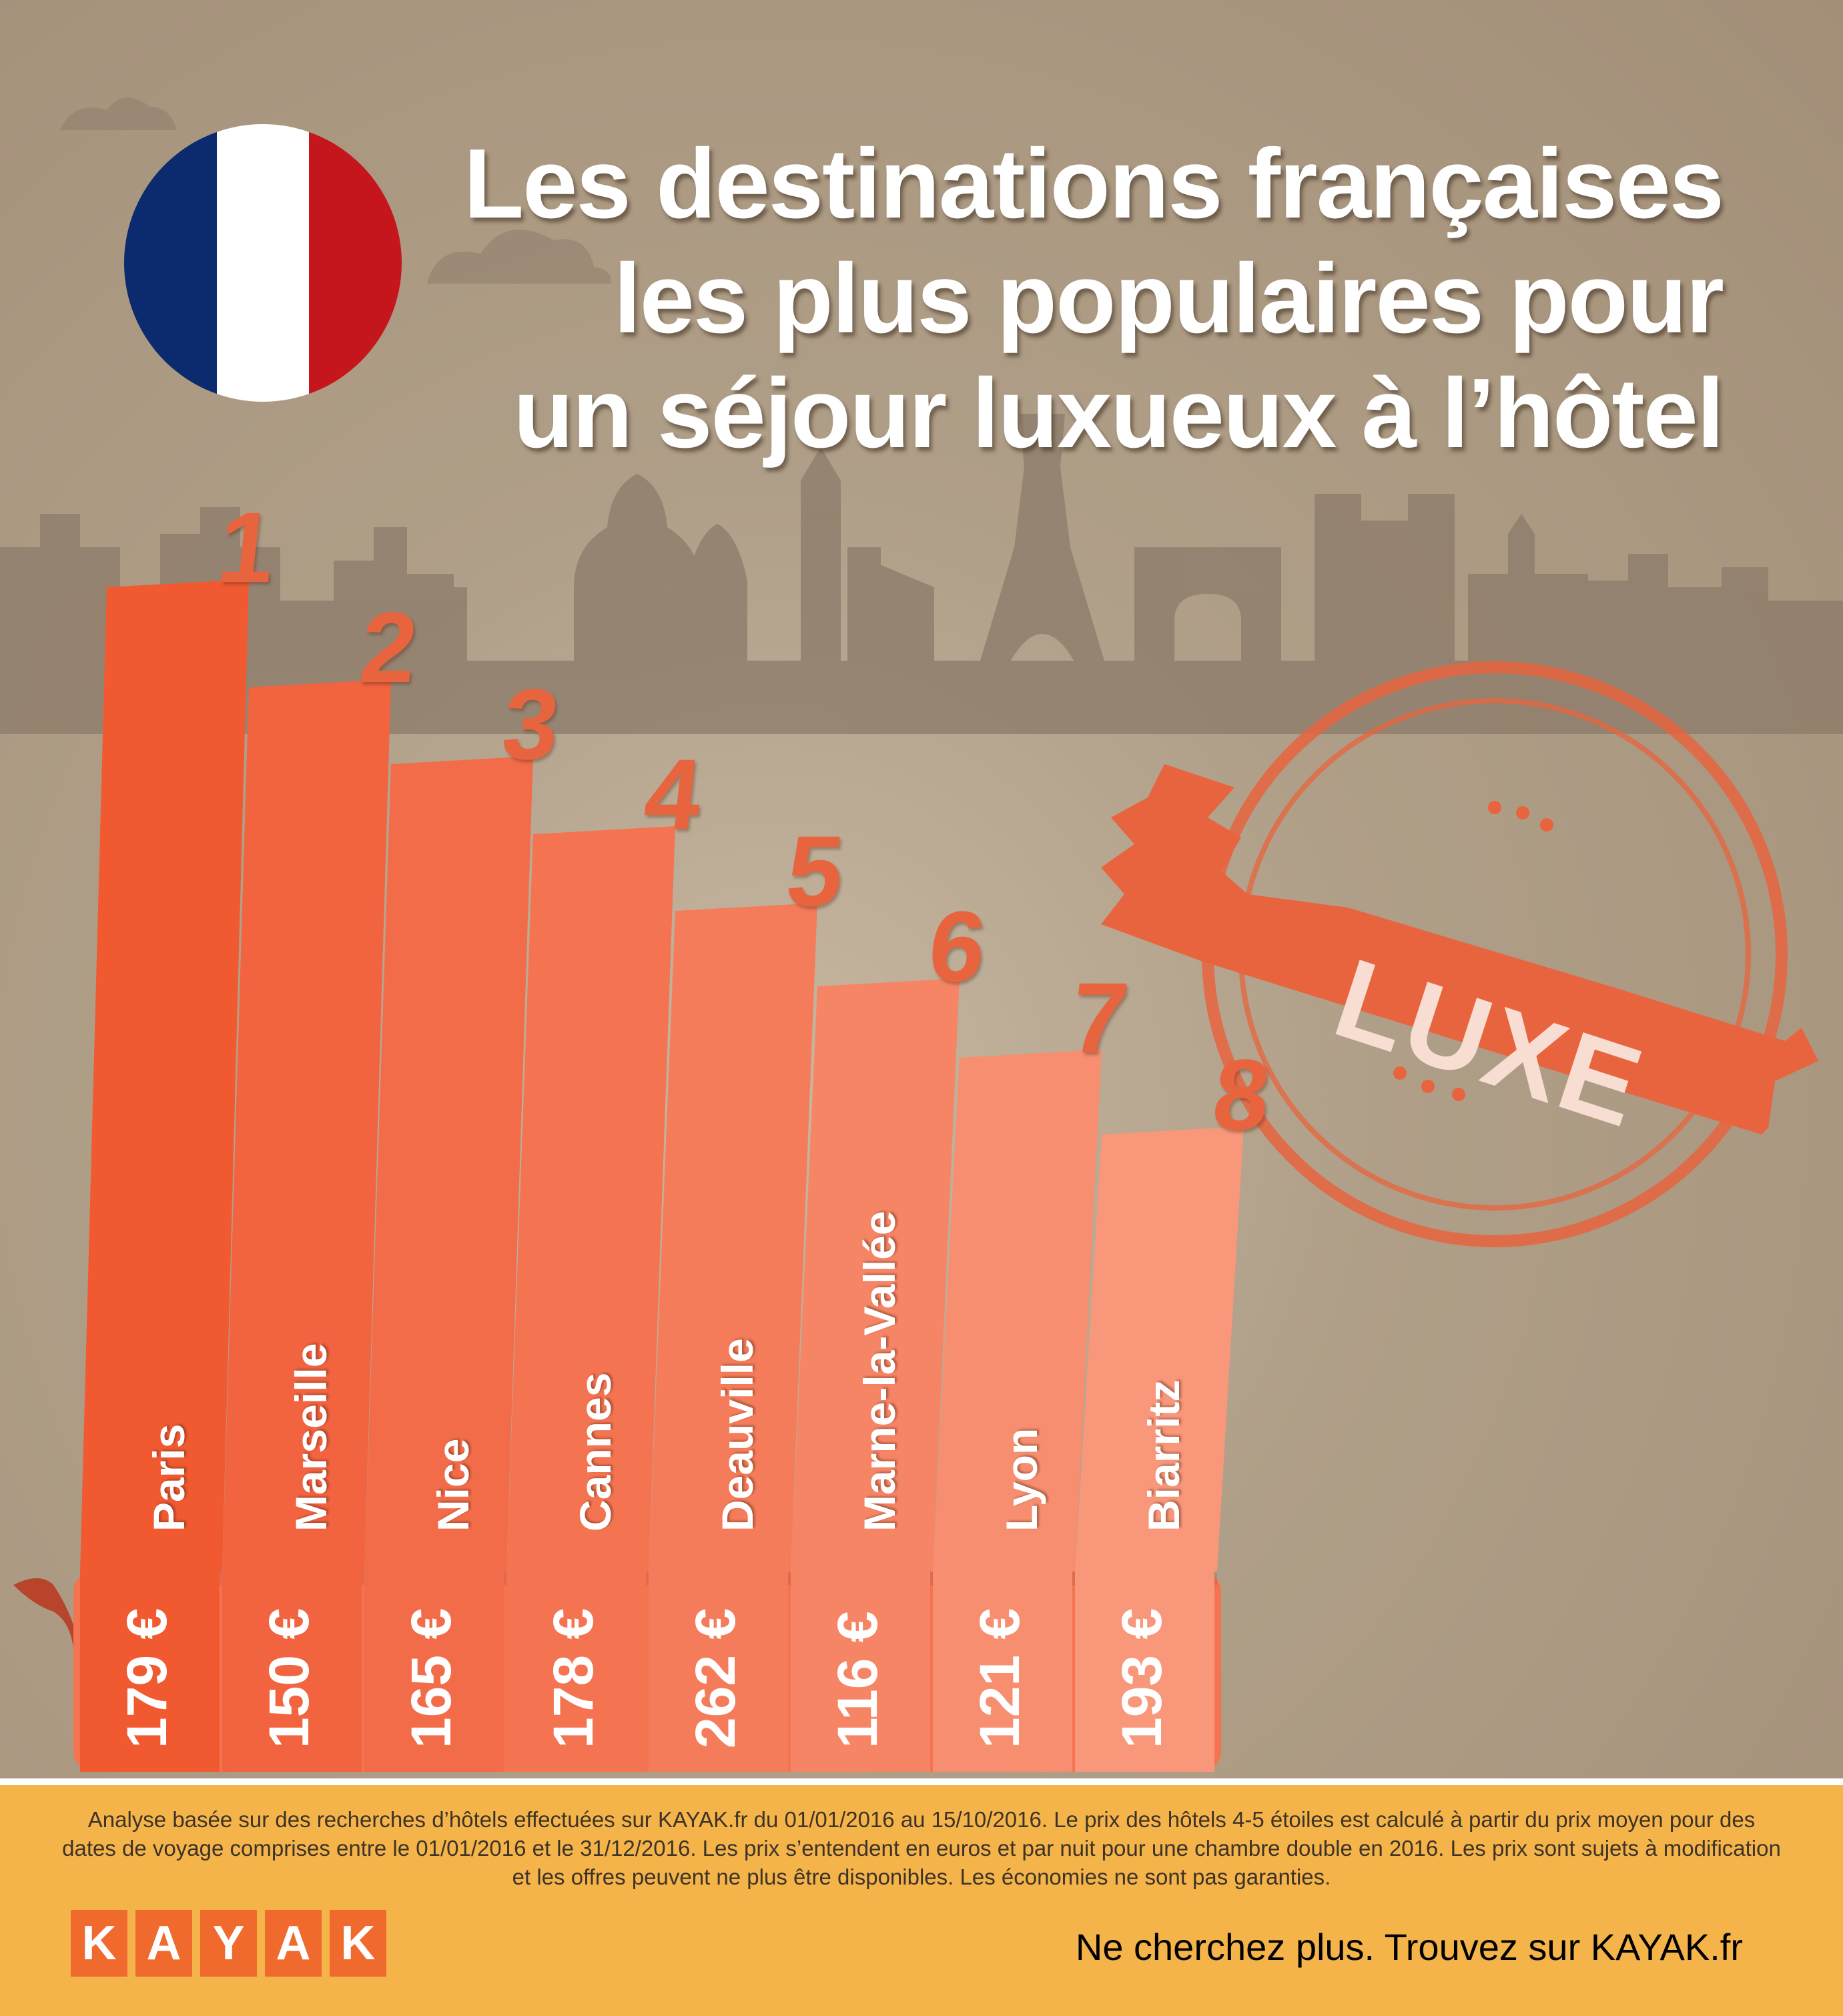  Describe the element at coordinates (1093, 184) in the screenshot. I see `title-line-1: Les destinations françaises` at that location.